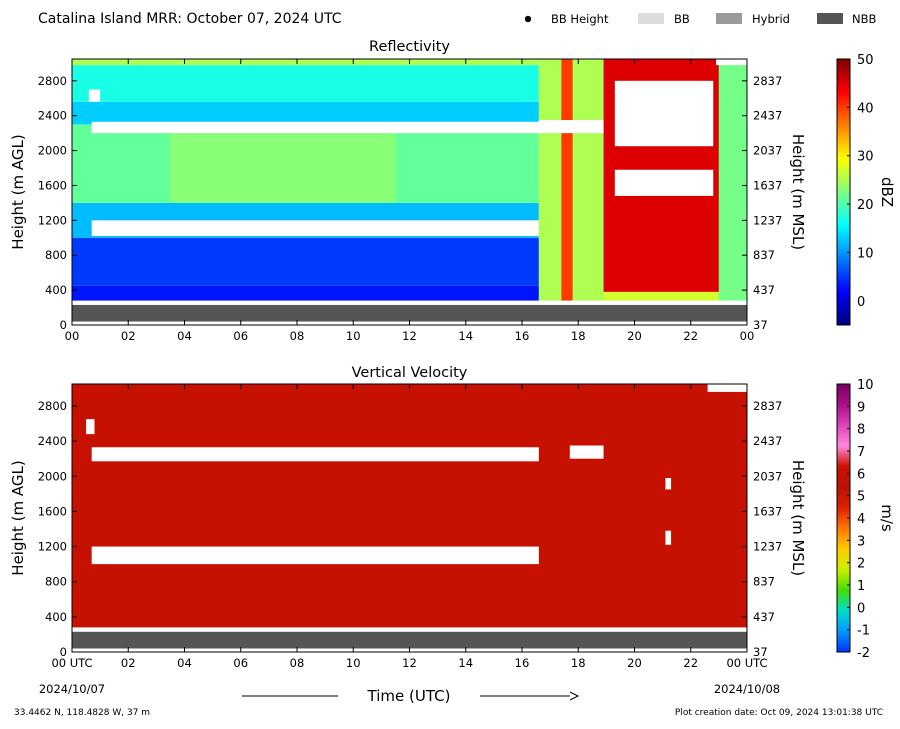 Image resolution: width=900 pixels, height=729 pixels. I want to click on colorbar-tick-label: 6, so click(861, 474).